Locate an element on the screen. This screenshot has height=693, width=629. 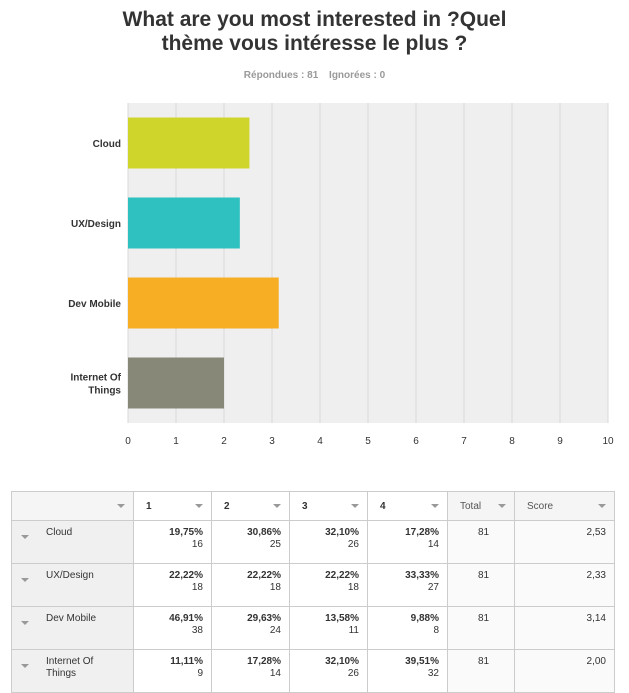
row-label-internet-of-things: Internet Of Things is located at coordinates (72, 671).